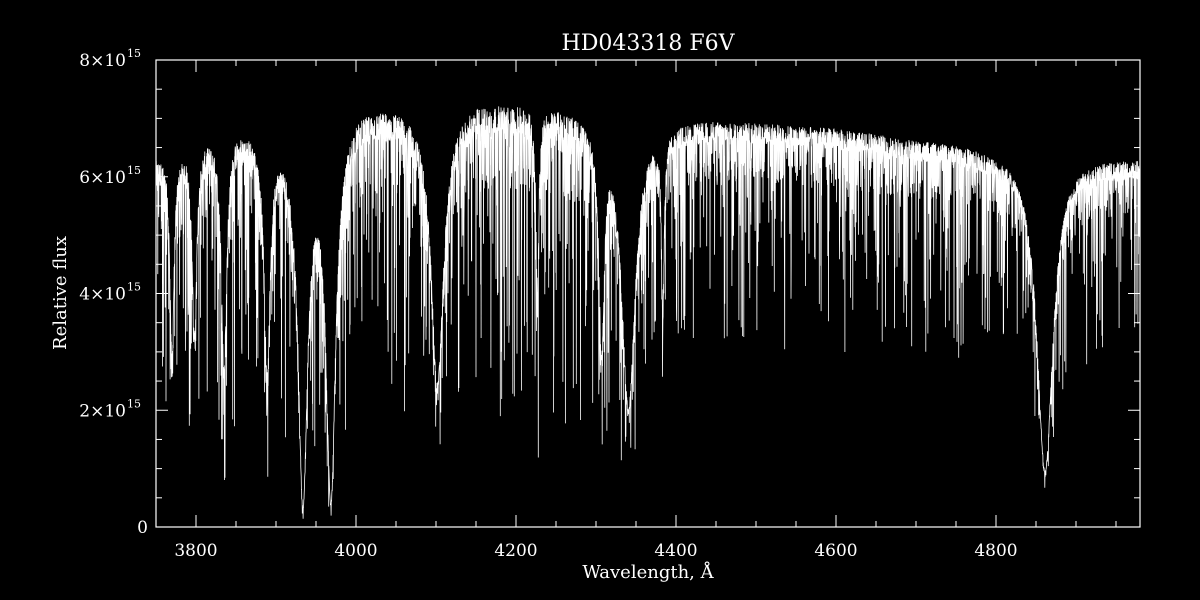  Describe the element at coordinates (102, 61) in the screenshot. I see `y-tick-mantissa: 8×10` at that location.